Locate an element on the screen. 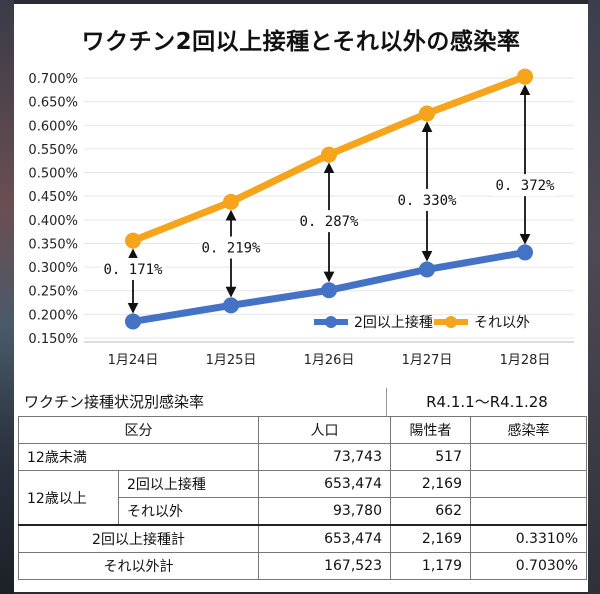  x-axis-ticks: 1月24日 1月25日 1月26日 1月27日 1月28日 is located at coordinates (329, 360).